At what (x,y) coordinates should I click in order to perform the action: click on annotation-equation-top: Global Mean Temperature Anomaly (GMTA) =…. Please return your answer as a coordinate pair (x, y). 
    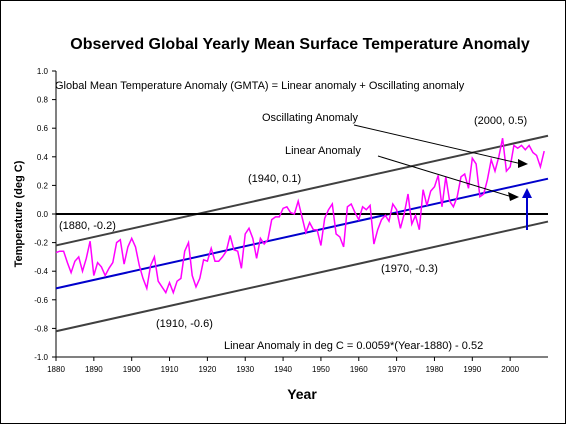
    Looking at the image, I should click on (260, 86).